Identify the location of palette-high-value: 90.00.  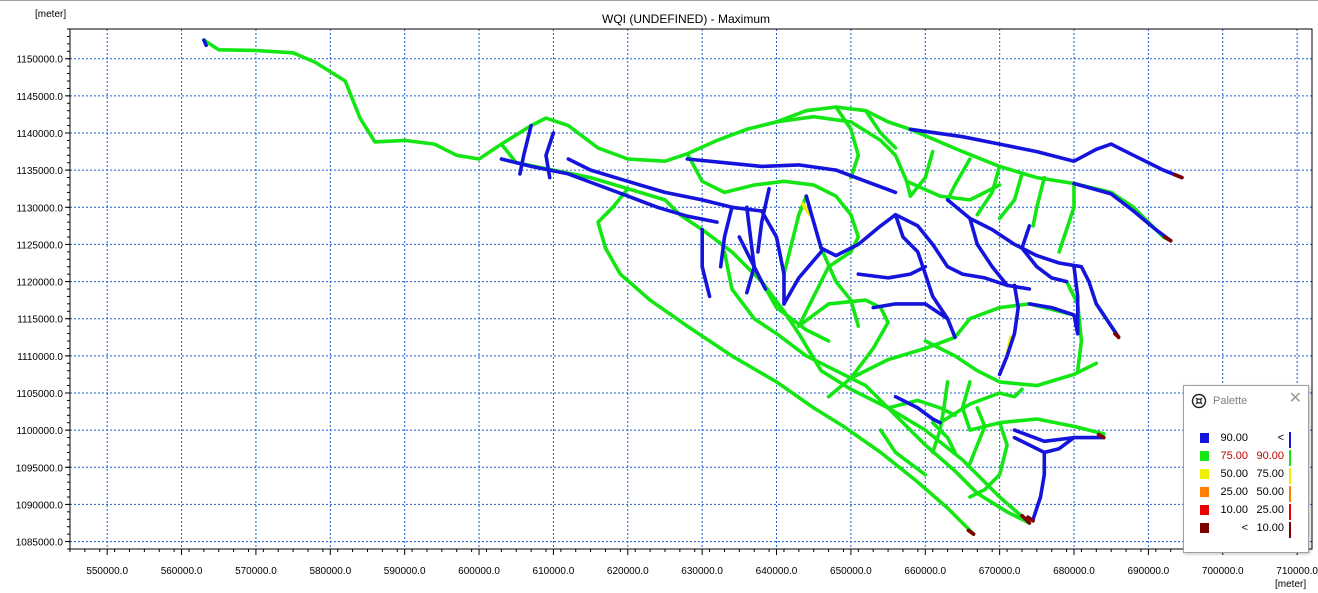
(1270, 456).